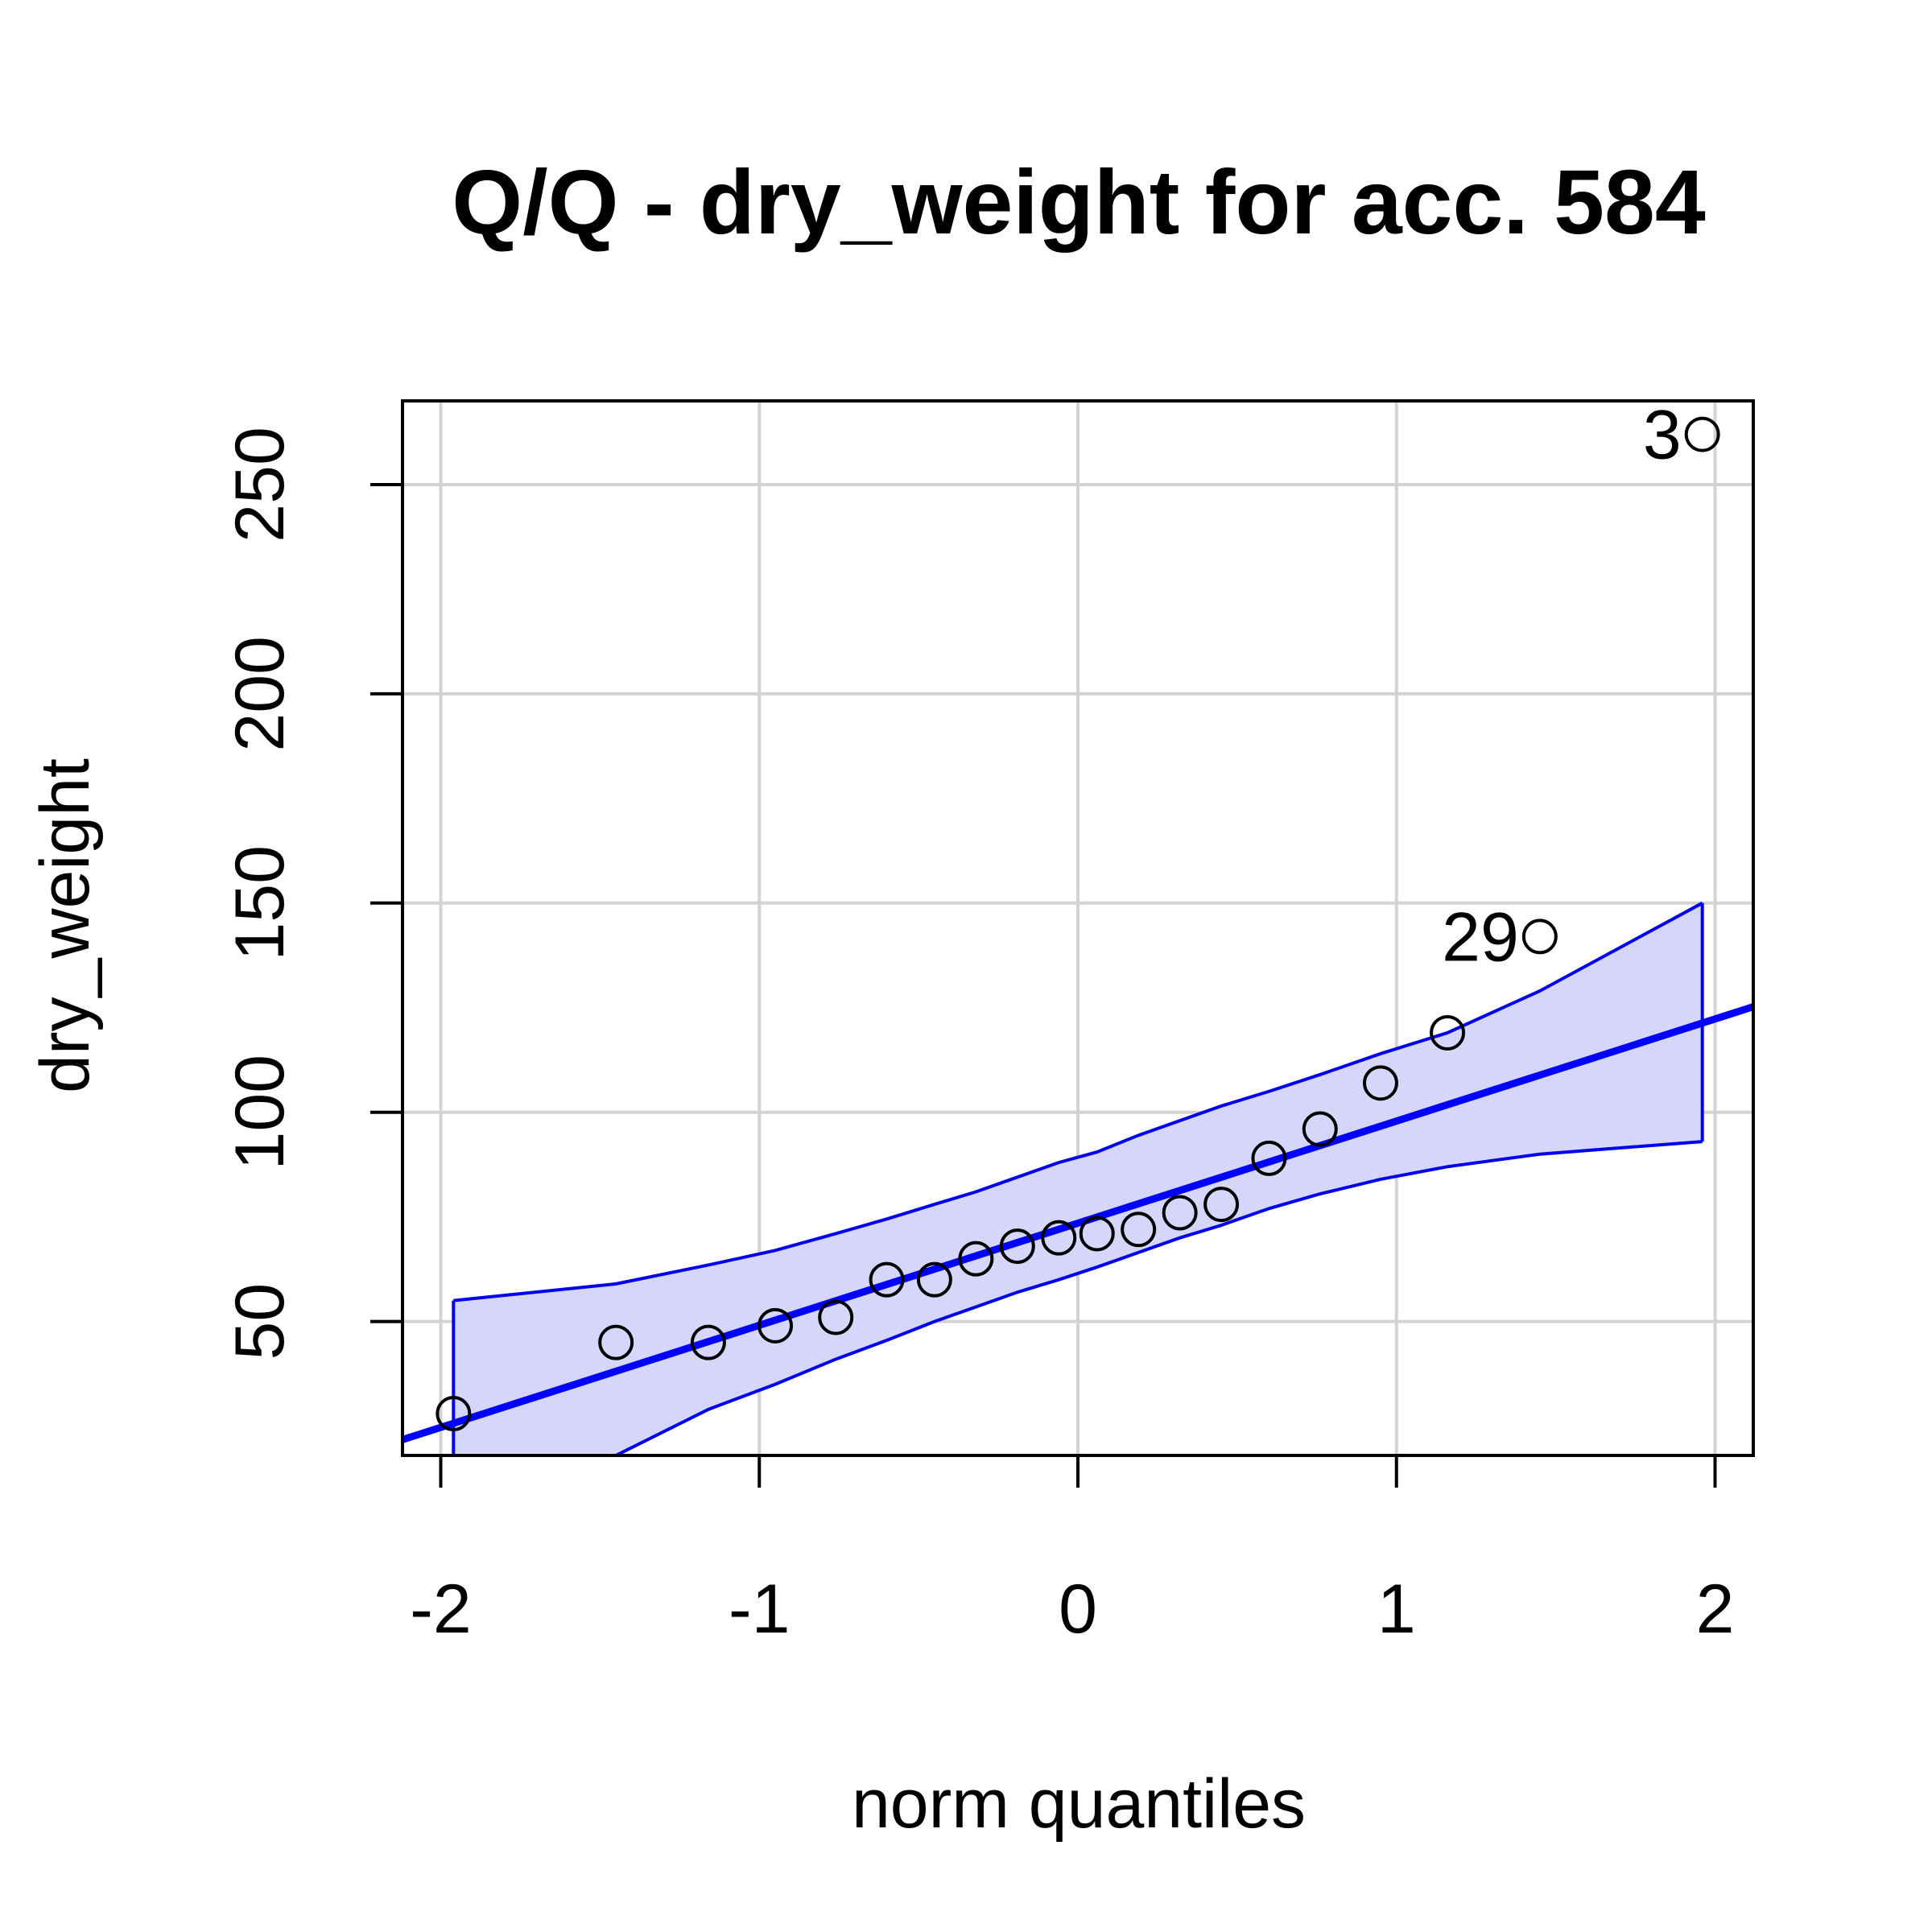 The image size is (1932, 1932). Describe the element at coordinates (1480, 937) in the screenshot. I see `point-label: 29` at that location.